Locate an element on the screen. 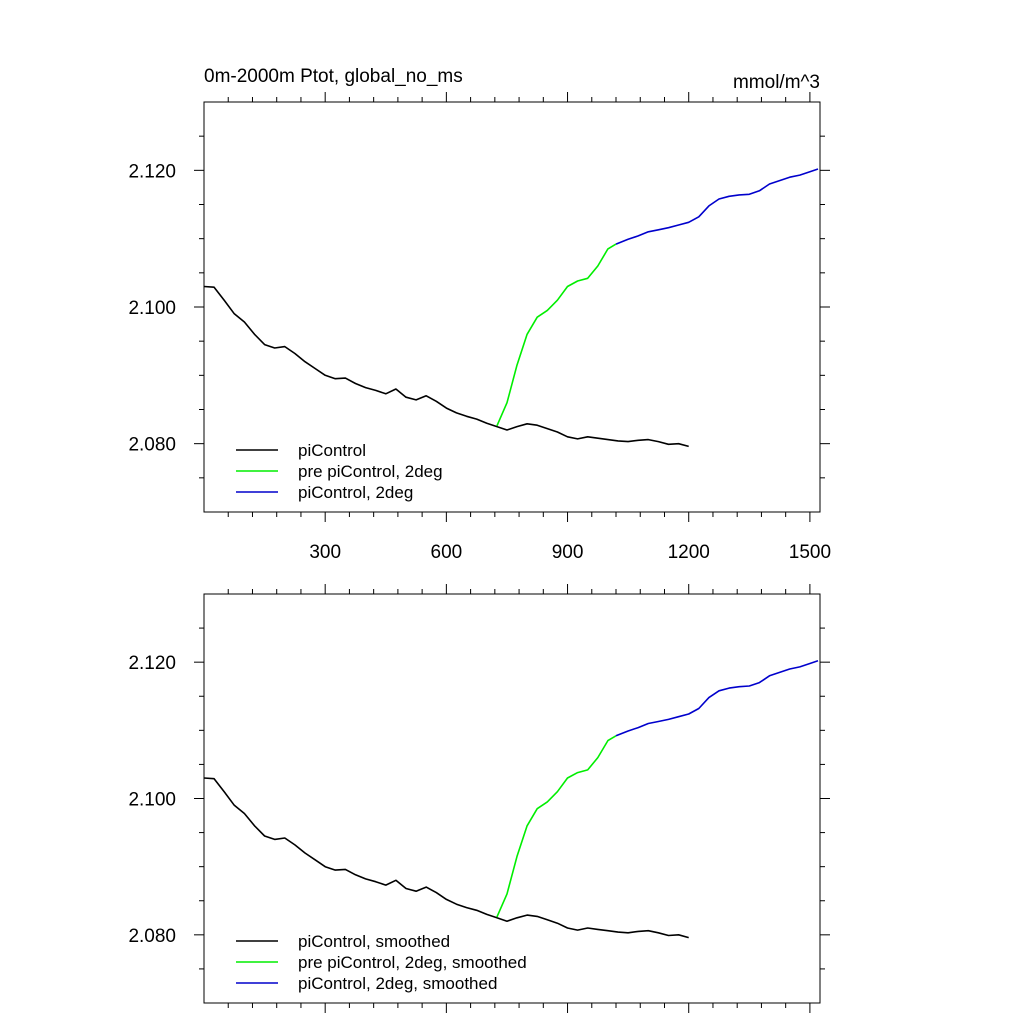 The image size is (1024, 1024). legend-label-2: pre piControl, 2deg is located at coordinates (370, 471).